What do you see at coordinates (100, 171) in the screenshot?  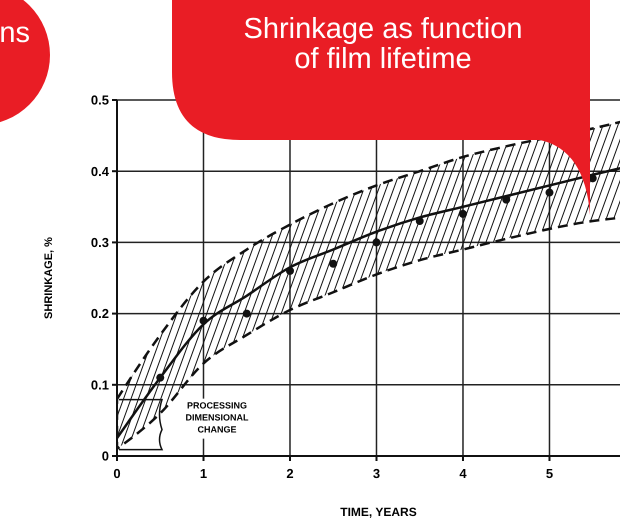 I see `y-tick-label: 0.4` at bounding box center [100, 171].